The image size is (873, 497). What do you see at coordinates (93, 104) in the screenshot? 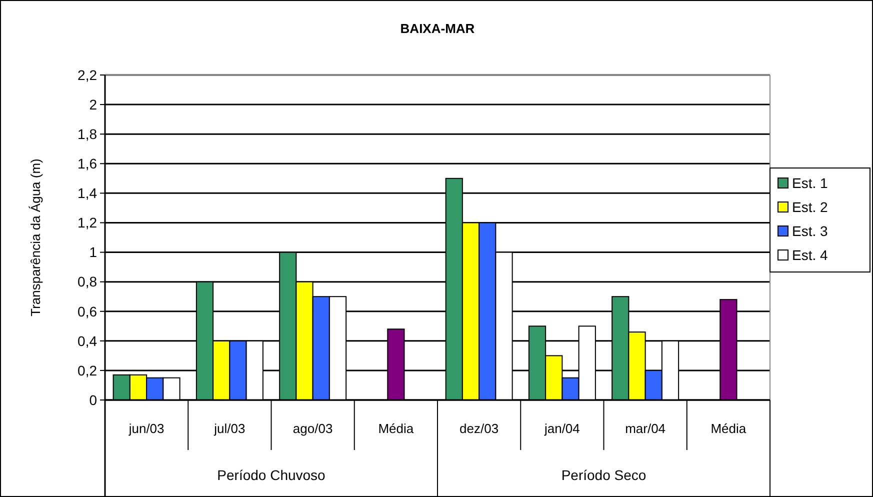
I see `y-tick-label: 2` at bounding box center [93, 104].